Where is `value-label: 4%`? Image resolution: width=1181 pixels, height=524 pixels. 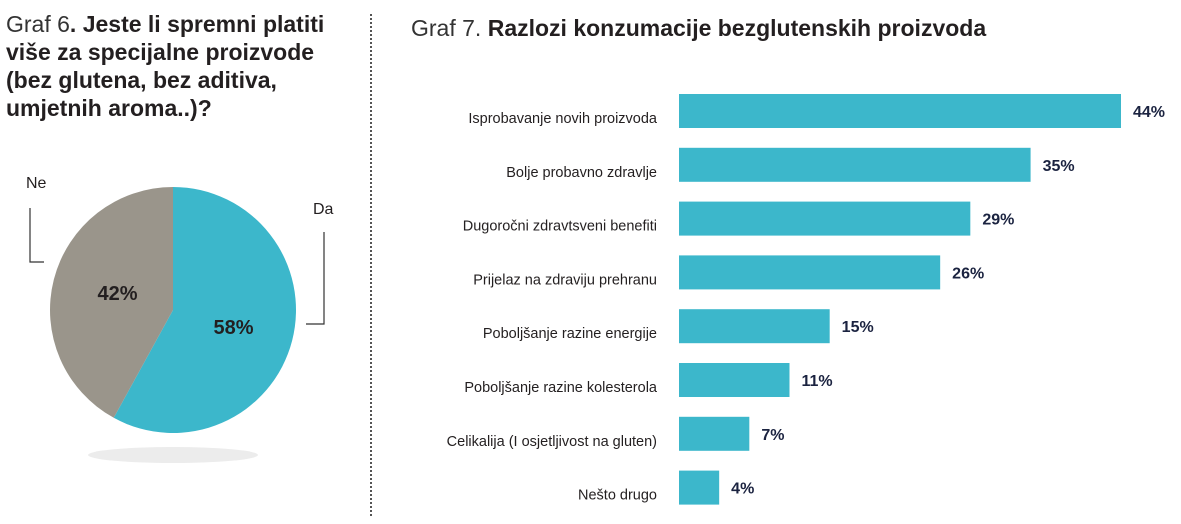
value-label: 4% is located at coordinates (742, 489).